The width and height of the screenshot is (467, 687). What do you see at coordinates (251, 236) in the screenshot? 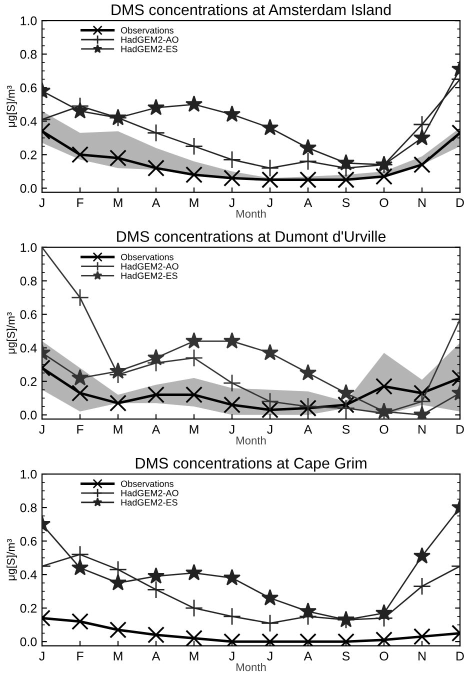
I see `chart-title: DMS concentrations at Dumont d'Urville` at bounding box center [251, 236].